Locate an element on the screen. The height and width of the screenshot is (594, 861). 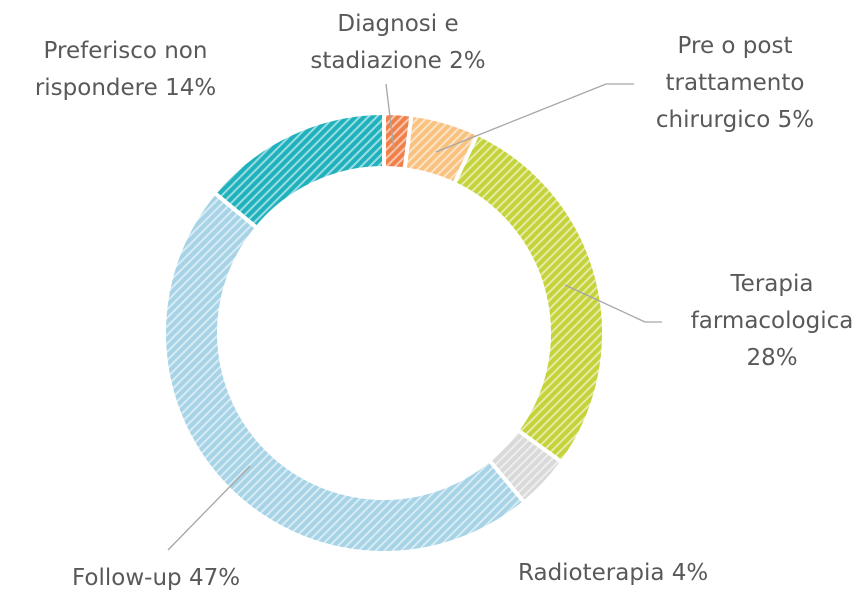
slice-label: Diagnosi e stadiazione 2% is located at coordinates (398, 43).